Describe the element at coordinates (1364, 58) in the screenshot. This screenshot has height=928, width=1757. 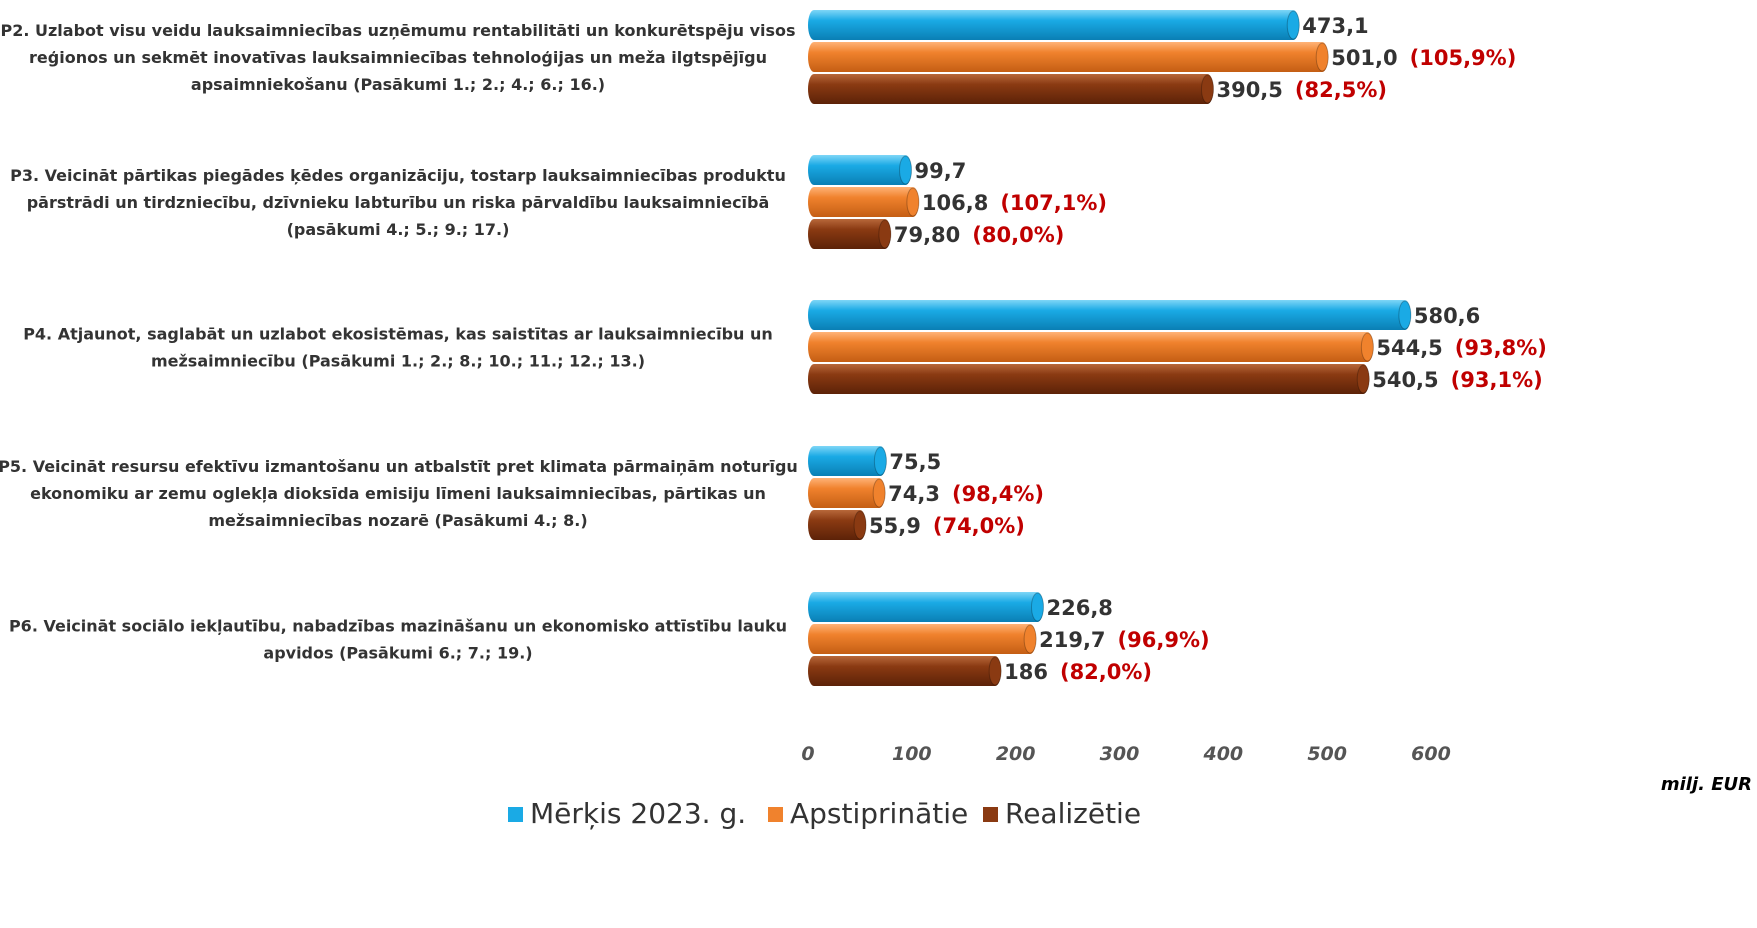
I see `value-label: 501,0` at that location.